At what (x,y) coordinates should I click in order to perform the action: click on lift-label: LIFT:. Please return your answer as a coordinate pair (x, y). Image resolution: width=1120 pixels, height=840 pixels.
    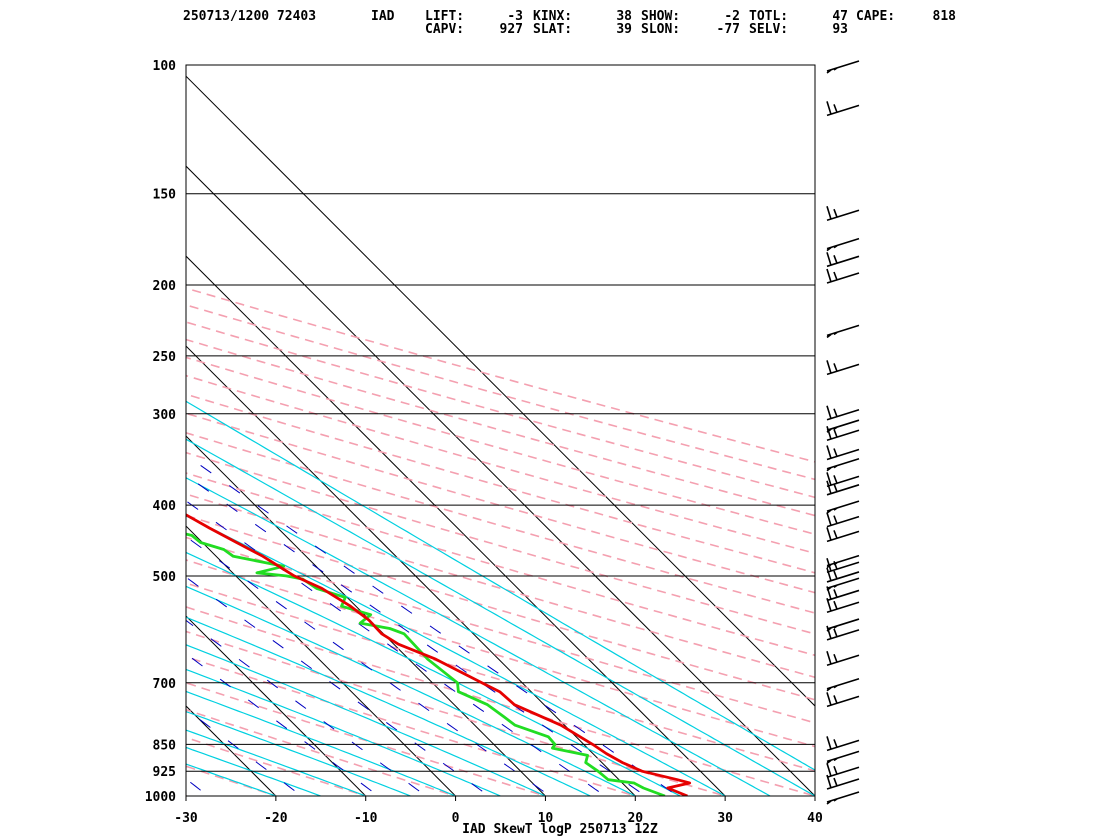
    Looking at the image, I should click on (445, 16).